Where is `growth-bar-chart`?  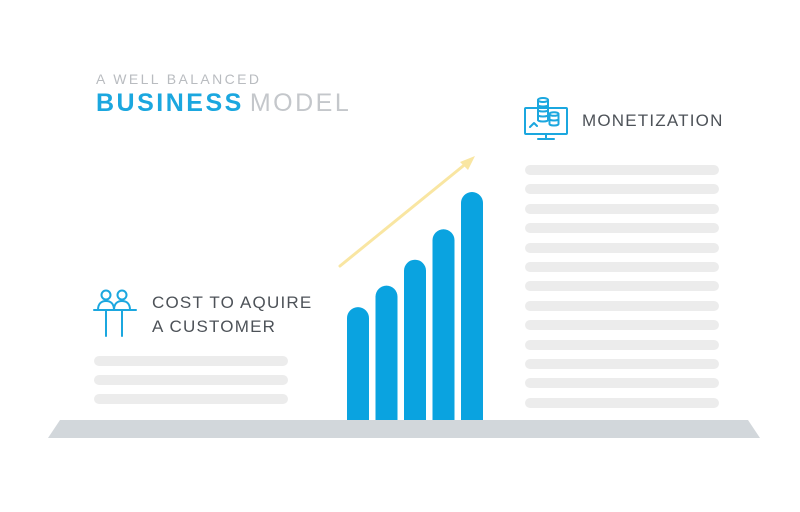
growth-bar-chart is located at coordinates (410, 288).